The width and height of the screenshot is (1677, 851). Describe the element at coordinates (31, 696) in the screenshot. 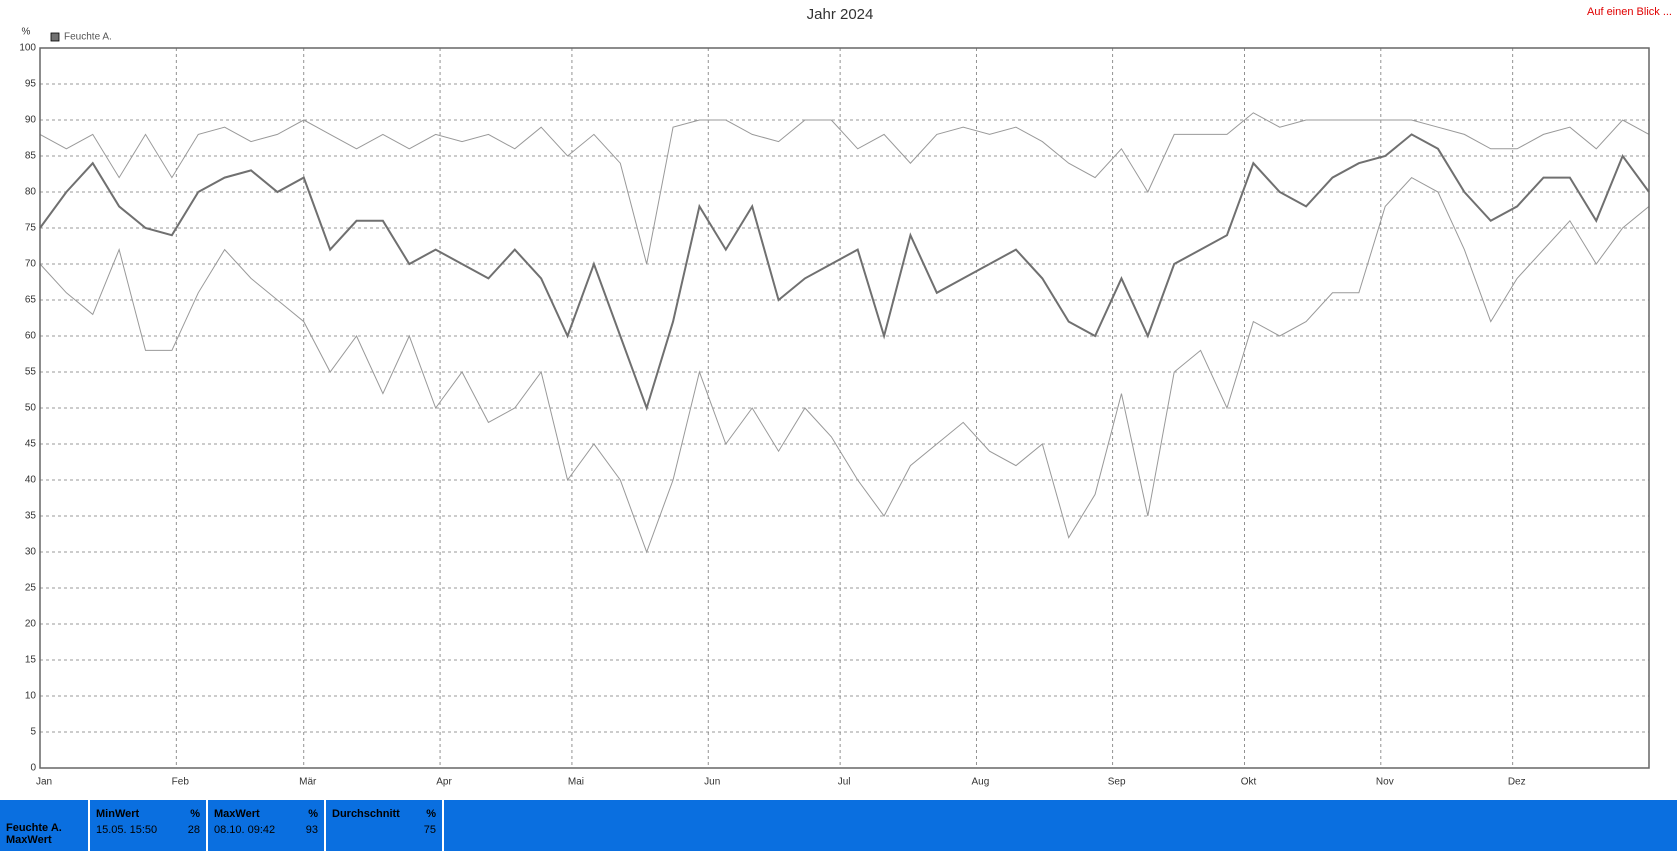

I see `y-tick-label: 10` at that location.